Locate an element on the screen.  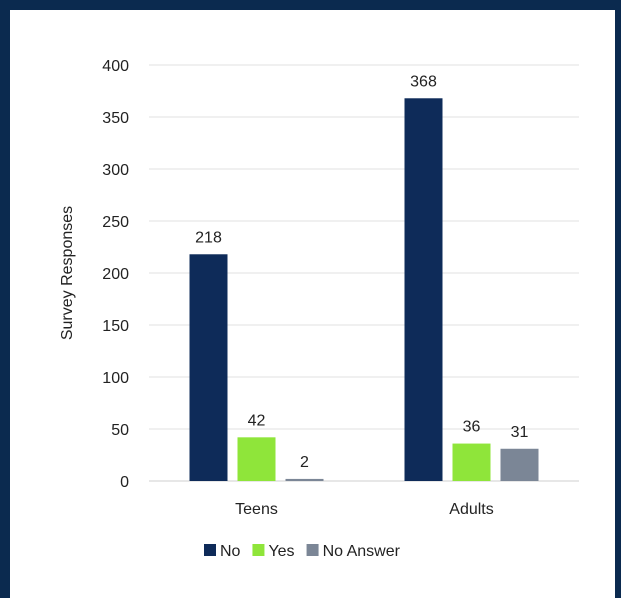
y-tick-label: 150 is located at coordinates (115, 326).